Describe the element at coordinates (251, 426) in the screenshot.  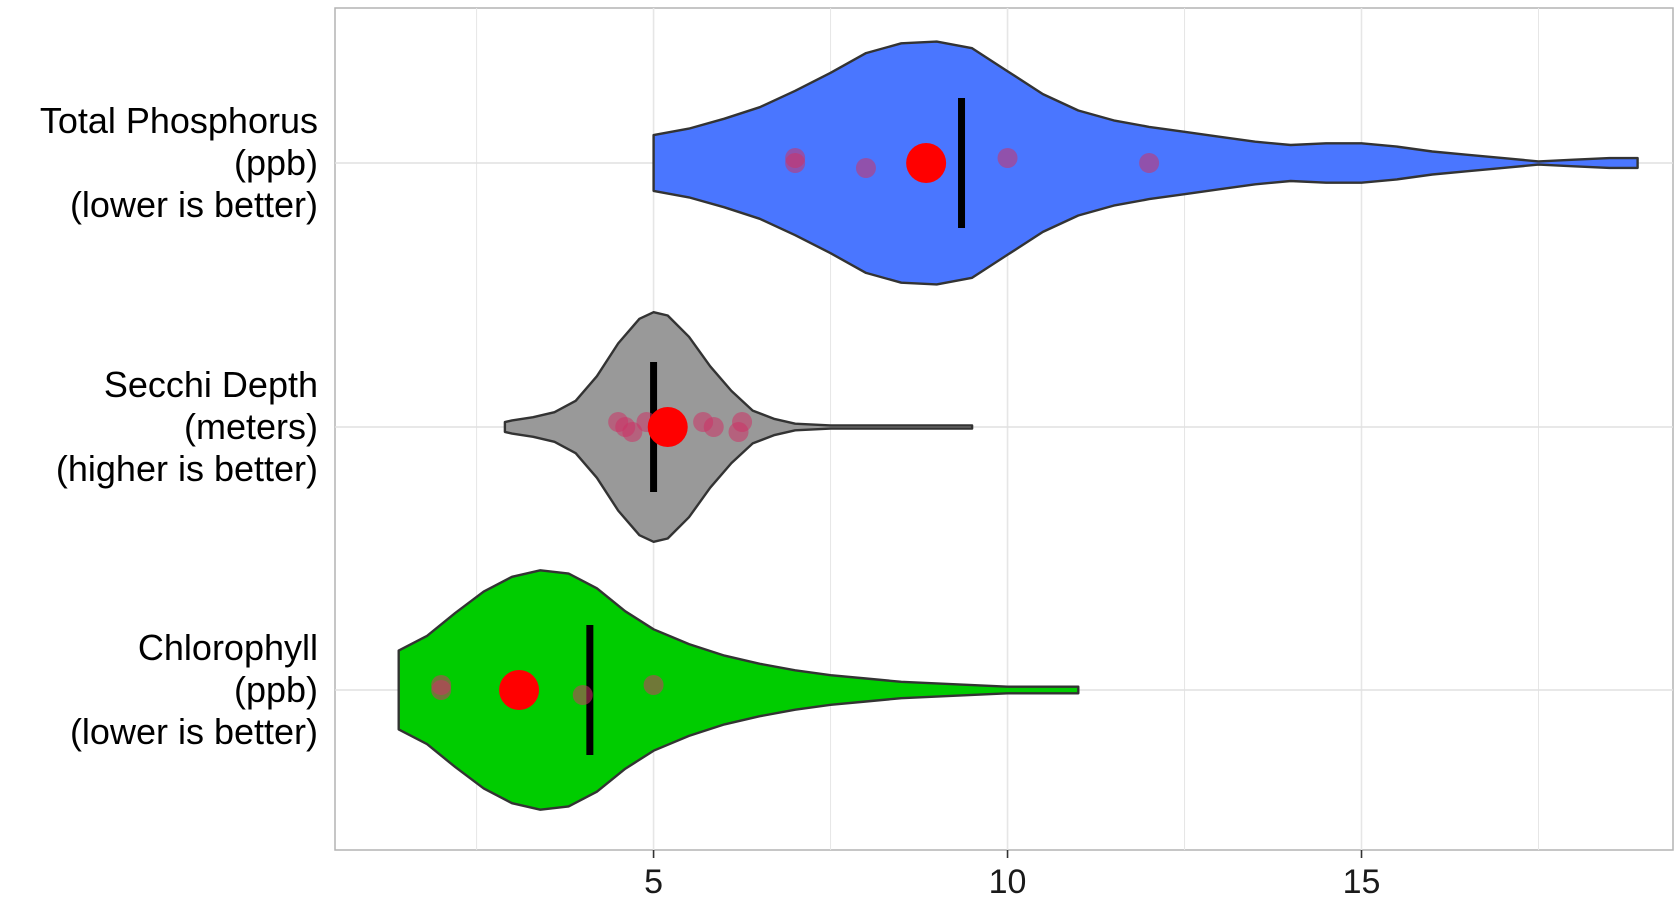
I see `category-label-line: (meters)` at that location.